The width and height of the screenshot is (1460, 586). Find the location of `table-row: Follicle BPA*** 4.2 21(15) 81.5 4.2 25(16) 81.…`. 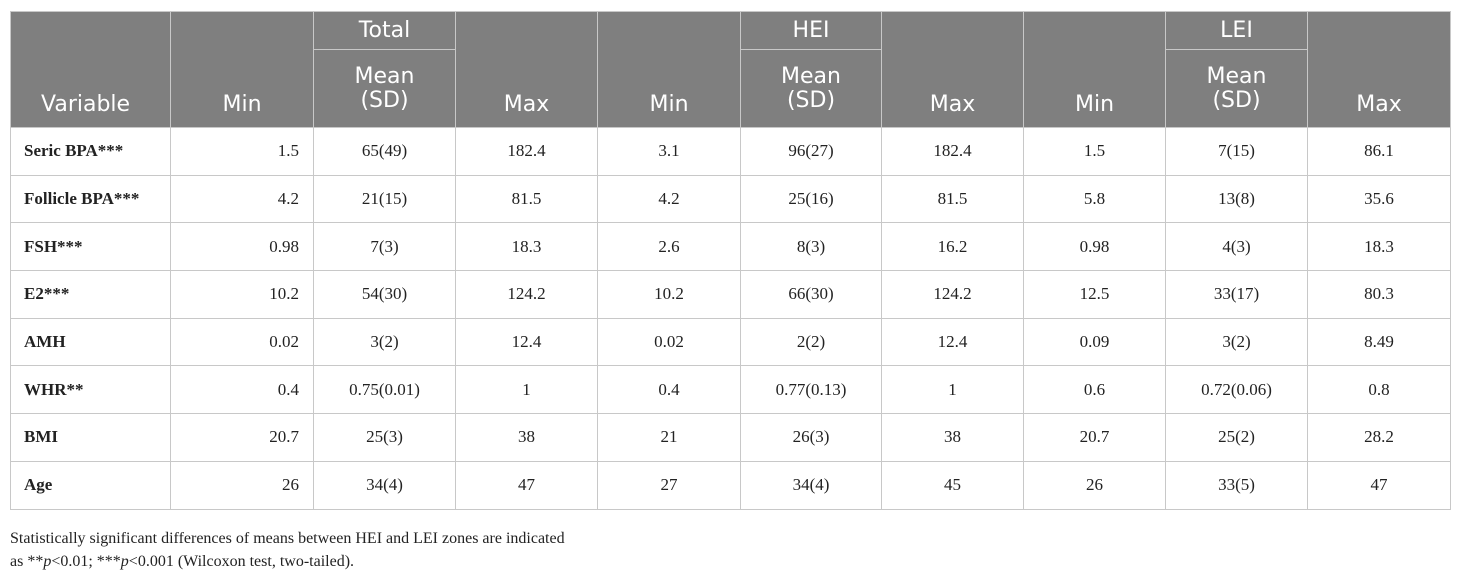

table-row: Follicle BPA*** 4.2 21(15) 81.5 4.2 25(16) 81.… is located at coordinates (730, 199).